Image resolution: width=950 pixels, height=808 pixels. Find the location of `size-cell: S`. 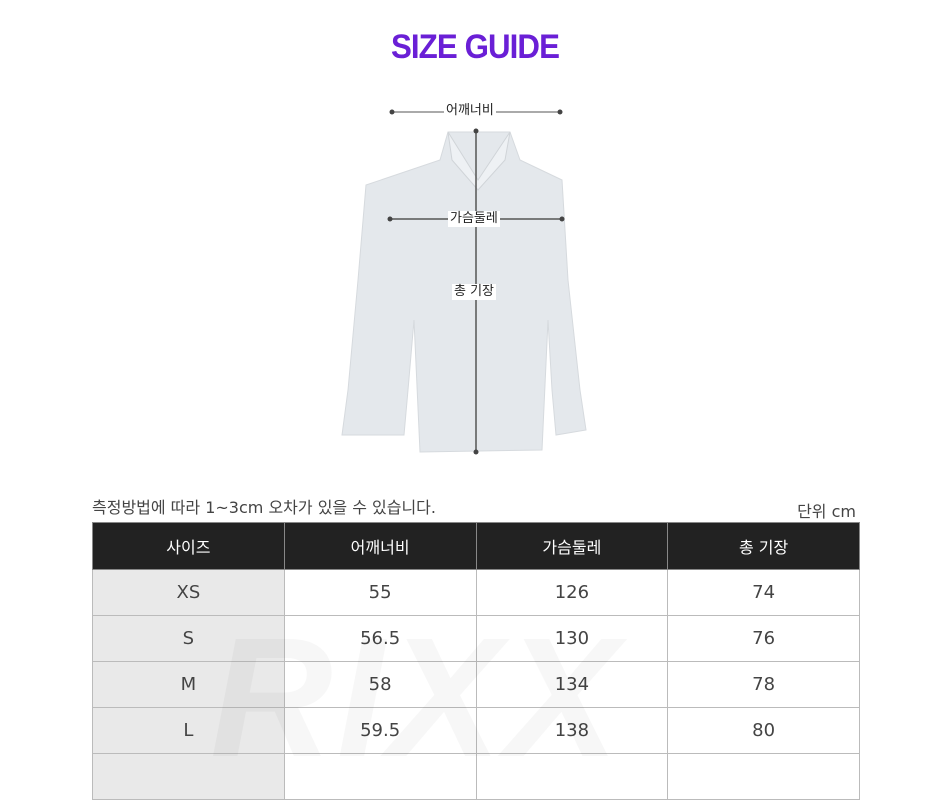

size-cell: S is located at coordinates (188, 638).